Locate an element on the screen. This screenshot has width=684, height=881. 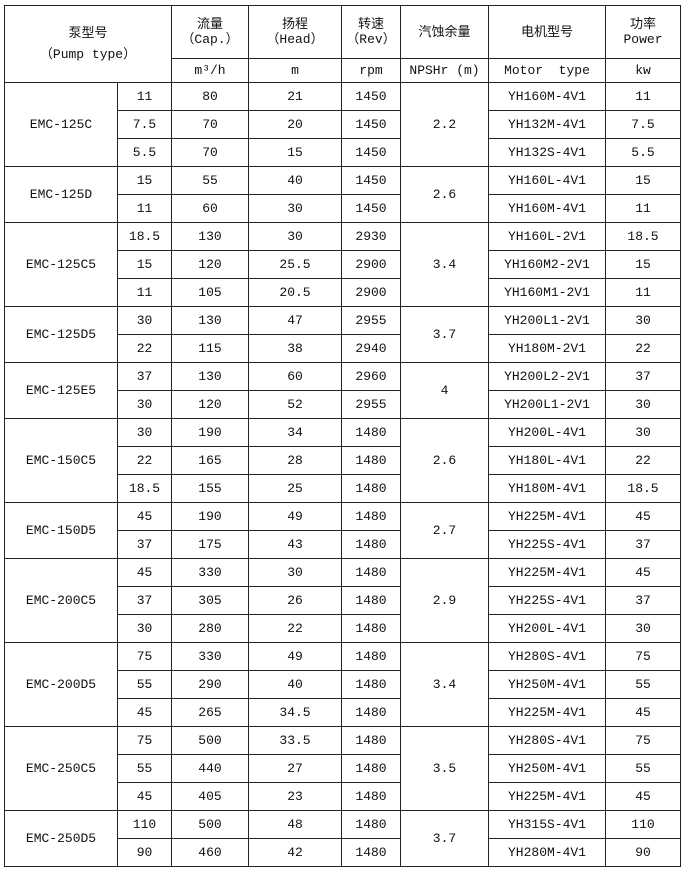
motor-type: YH225M-4V1 is located at coordinates (547, 516).